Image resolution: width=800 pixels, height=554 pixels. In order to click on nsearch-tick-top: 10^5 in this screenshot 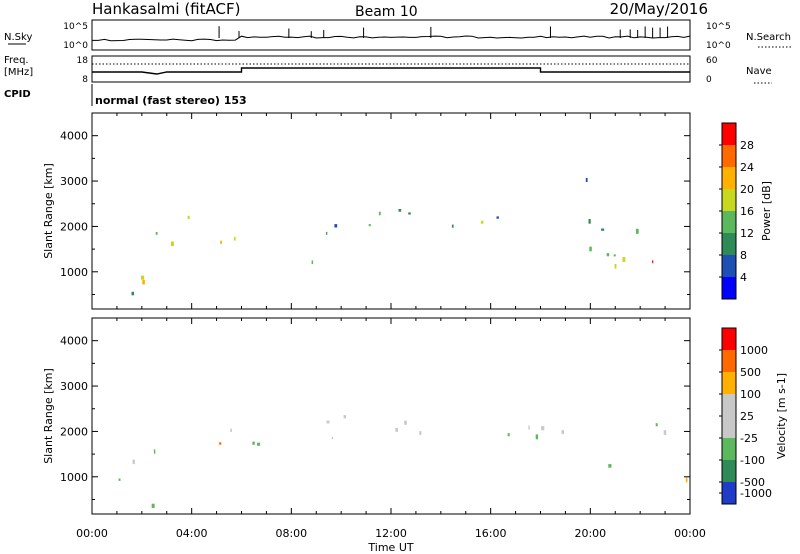, I will do `click(718, 27)`.